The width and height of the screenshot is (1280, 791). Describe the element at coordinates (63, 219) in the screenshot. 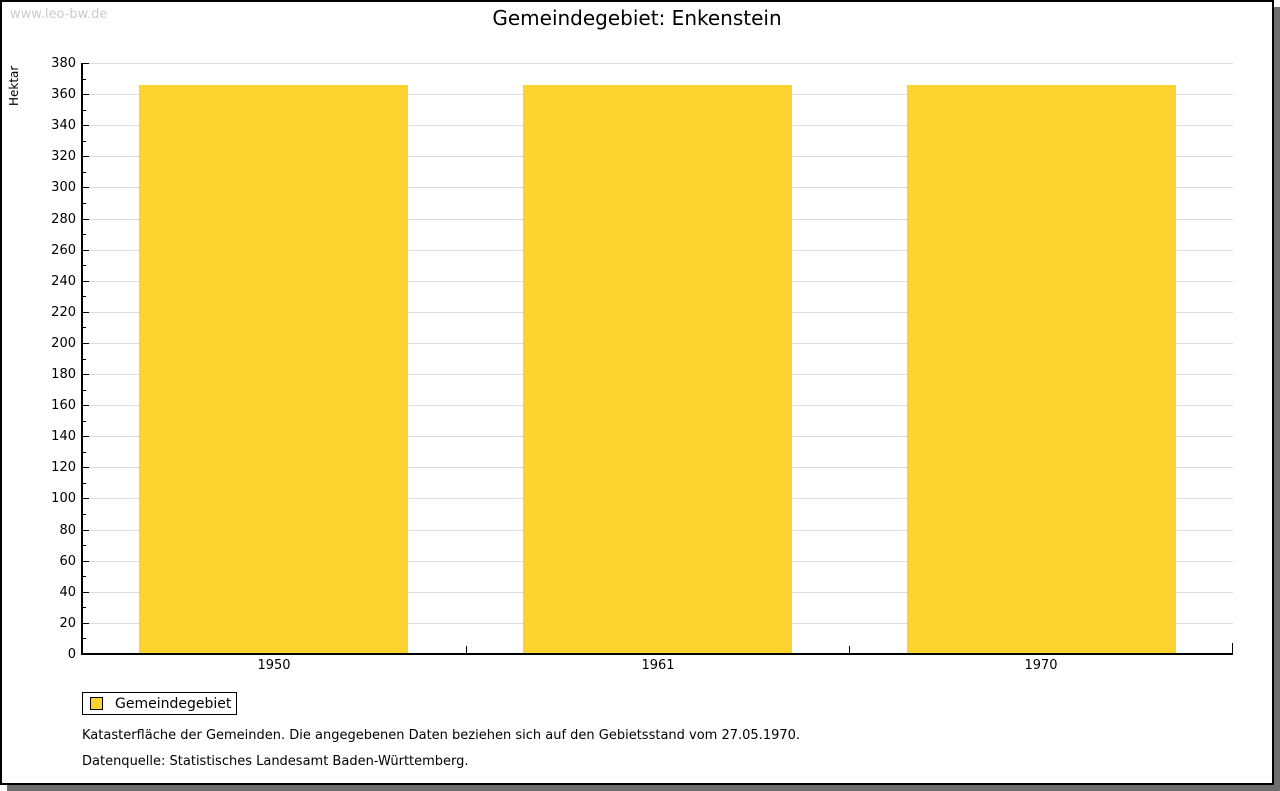

I see `y-tick-label: 280` at that location.